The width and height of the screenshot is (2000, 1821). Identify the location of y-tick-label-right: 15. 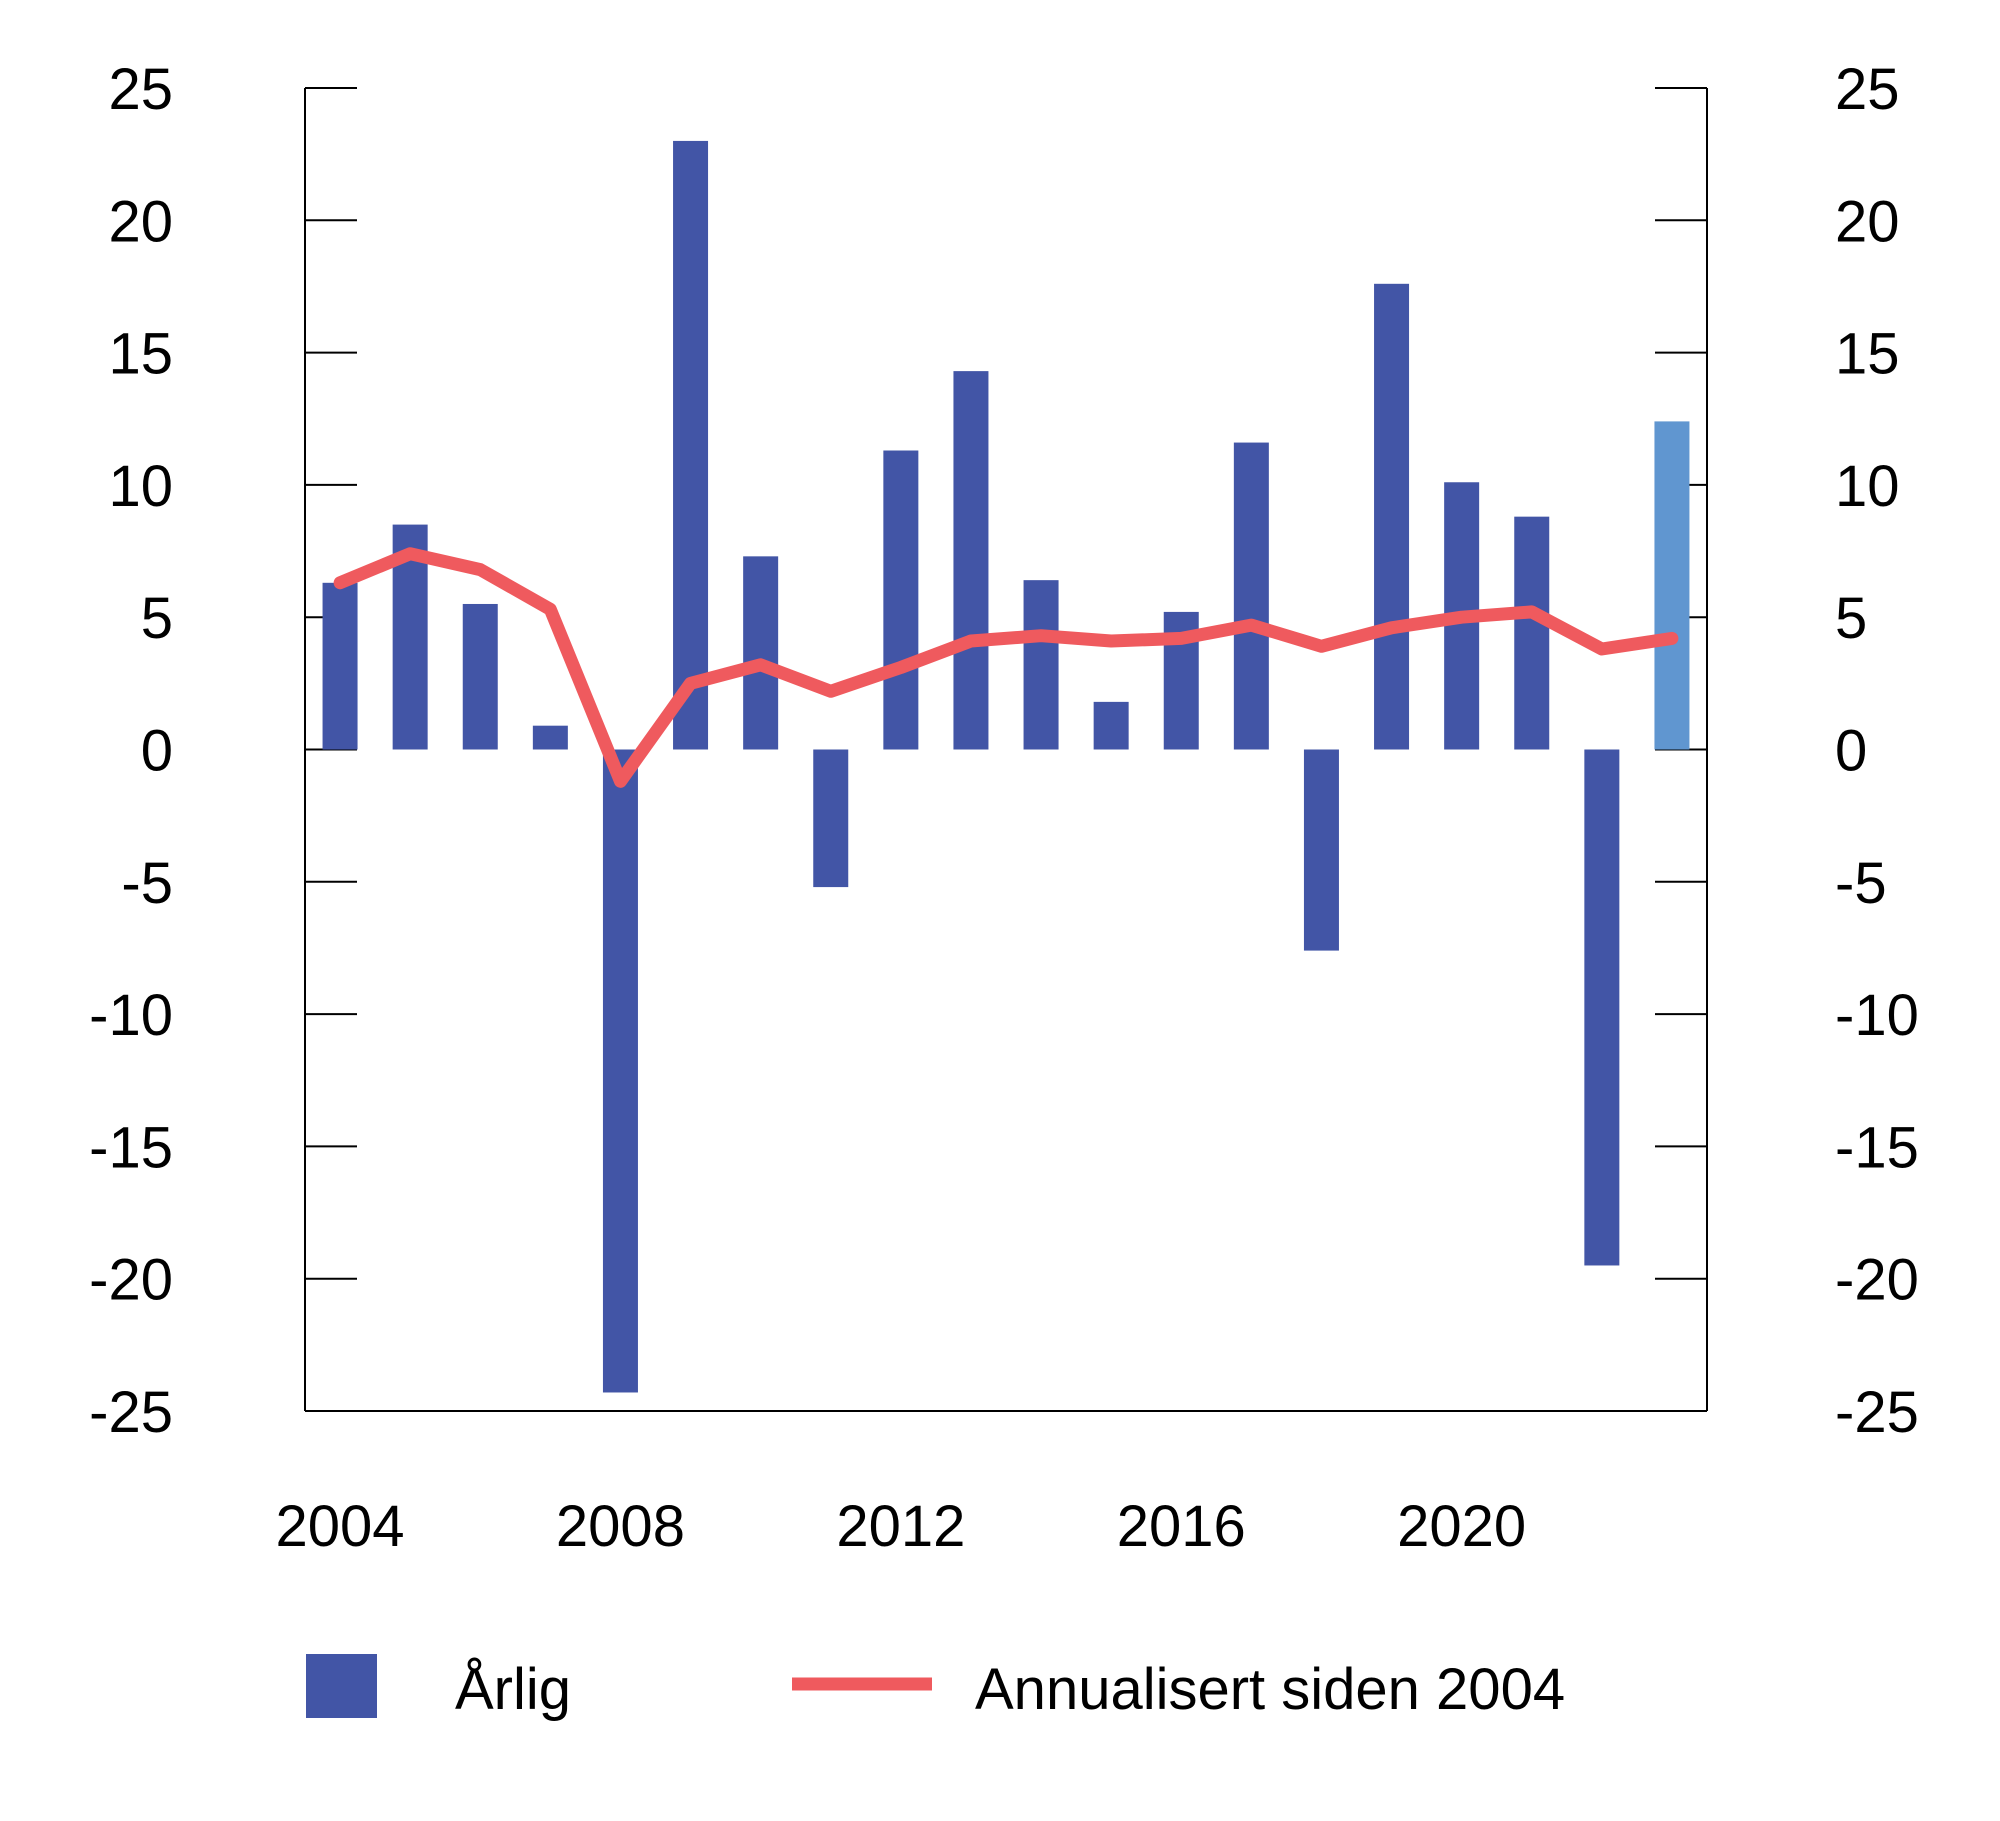
(1867, 354).